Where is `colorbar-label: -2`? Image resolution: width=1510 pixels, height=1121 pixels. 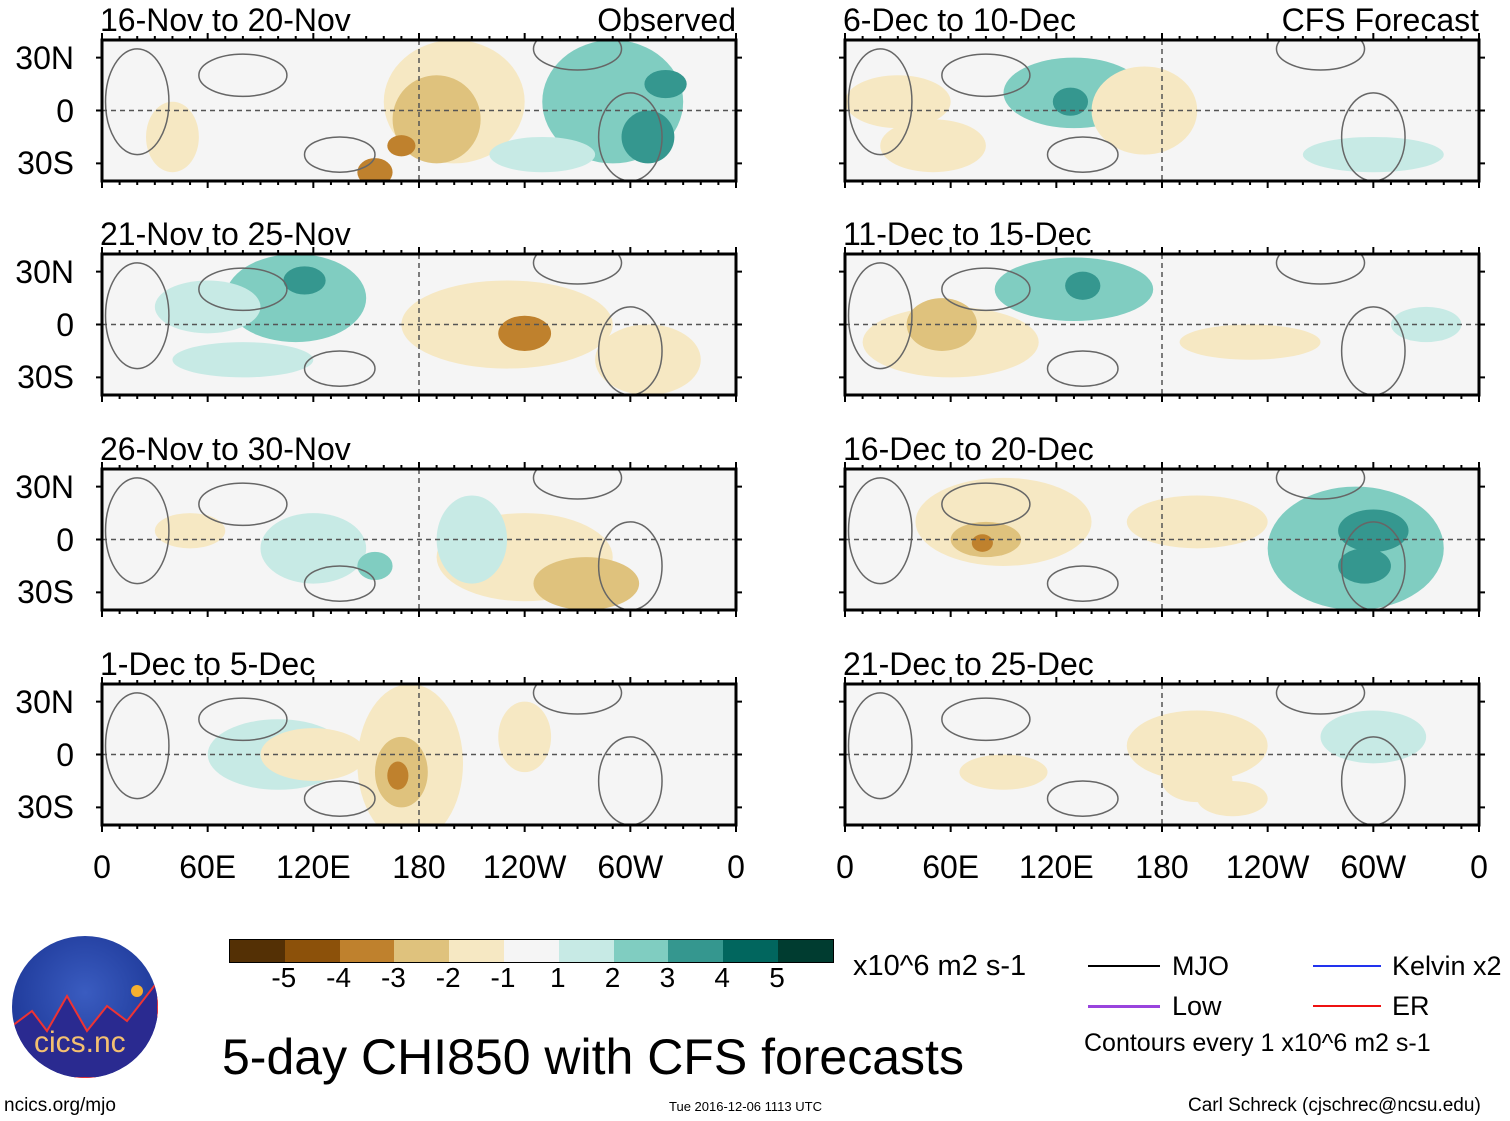
colorbar-label: -2 is located at coordinates (448, 977).